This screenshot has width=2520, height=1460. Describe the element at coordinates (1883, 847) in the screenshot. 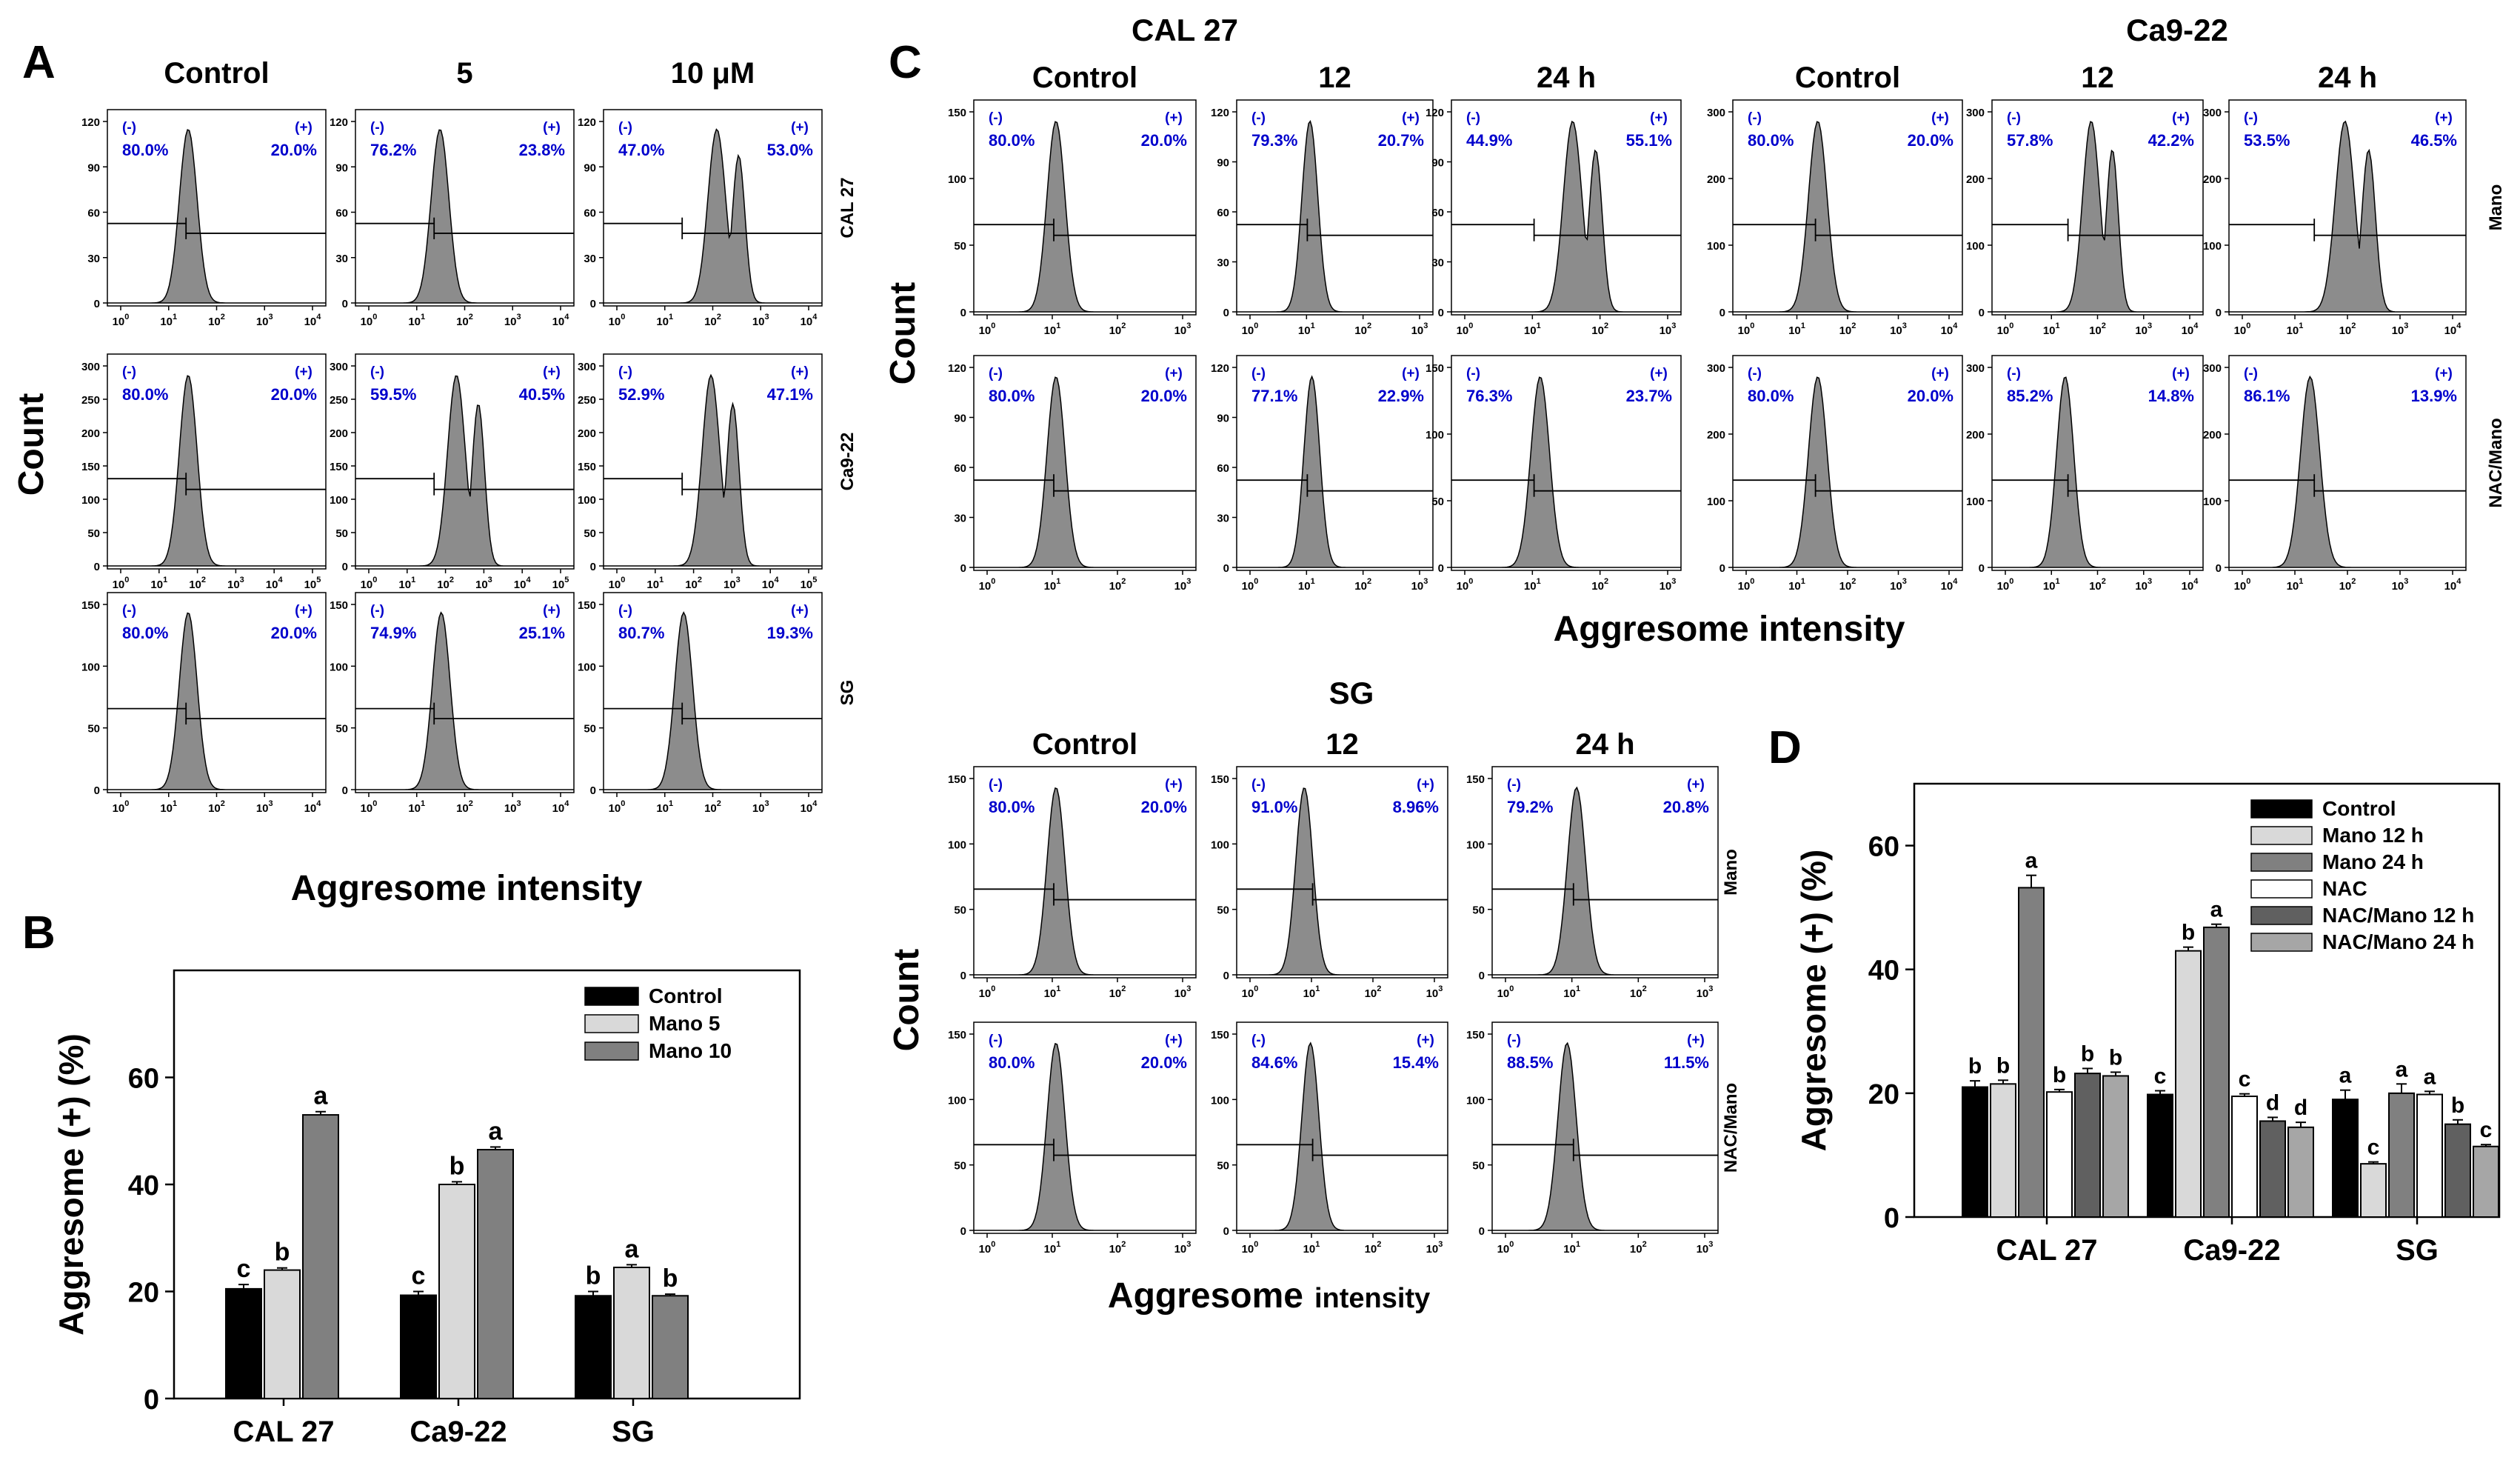

I see `y-tick-label: 60` at that location.